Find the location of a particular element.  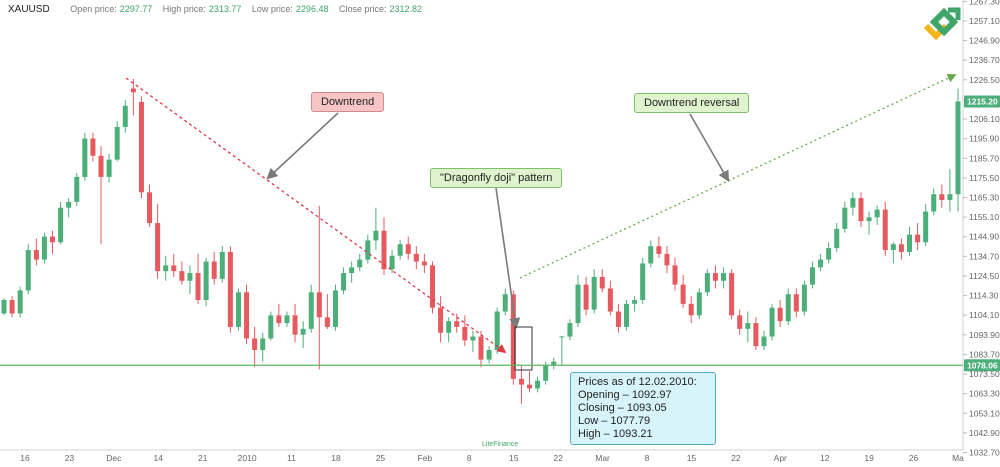

low-price-value: 2296.48 is located at coordinates (312, 9).